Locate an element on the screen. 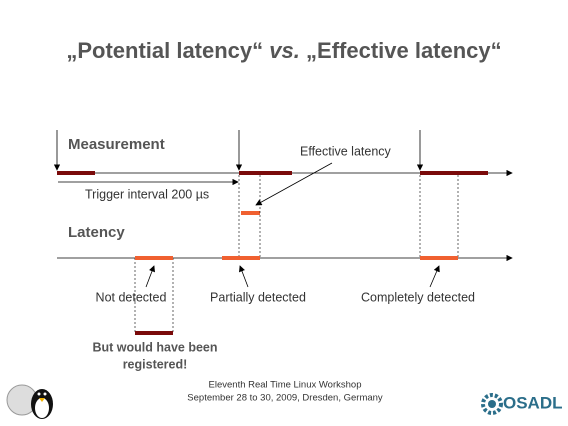  measurement-timeline is located at coordinates (283, 153).